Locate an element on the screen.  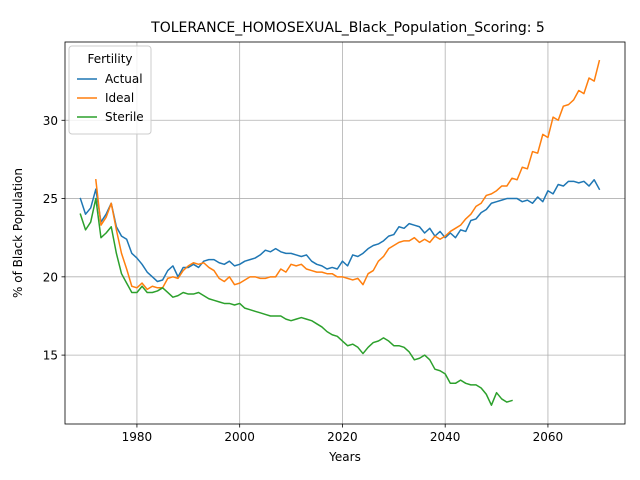
x-axis: 1980 2000 2020 2040 2060 is located at coordinates (343, 434).